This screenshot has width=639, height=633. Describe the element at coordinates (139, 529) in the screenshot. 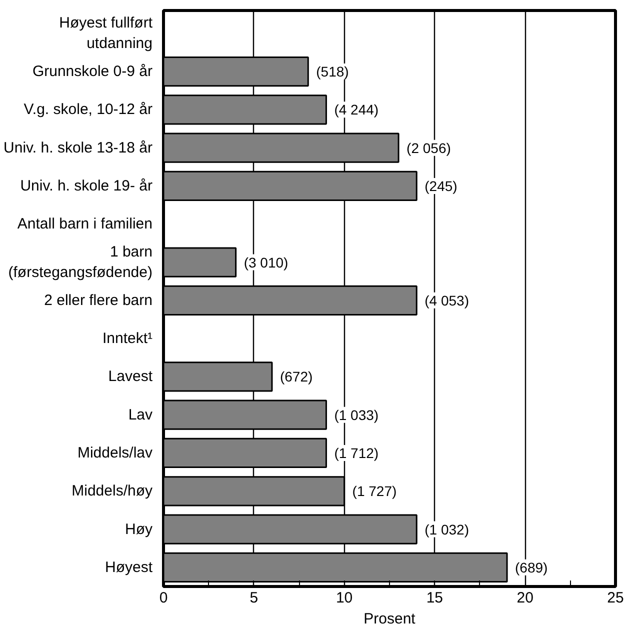

I see `y-tick-label: Høy` at that location.